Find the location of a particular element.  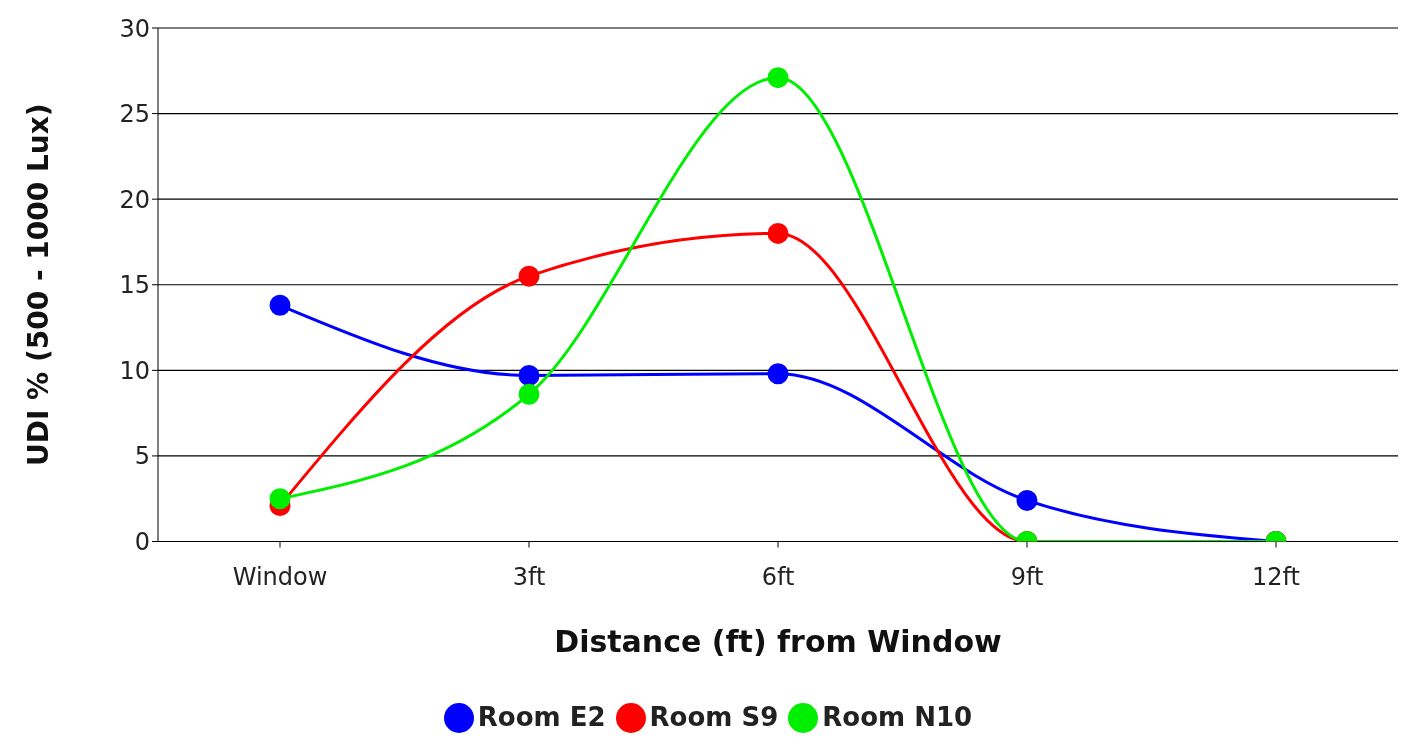

y-tick-label: 30 is located at coordinates (134, 28).